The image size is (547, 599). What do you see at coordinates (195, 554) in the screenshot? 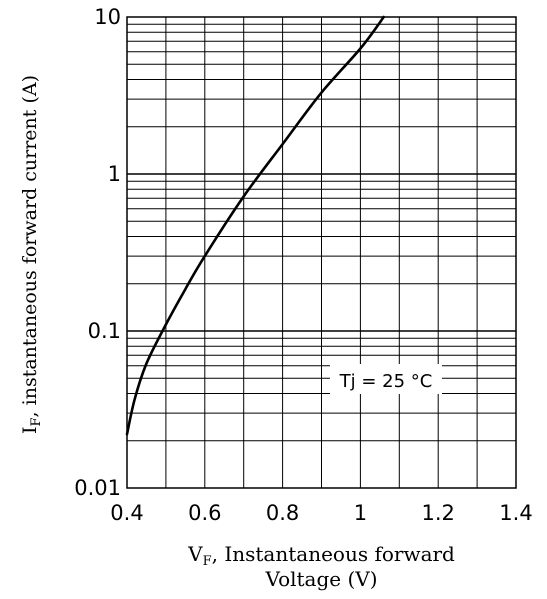
I see `x-axis-title-main: V` at bounding box center [195, 554].